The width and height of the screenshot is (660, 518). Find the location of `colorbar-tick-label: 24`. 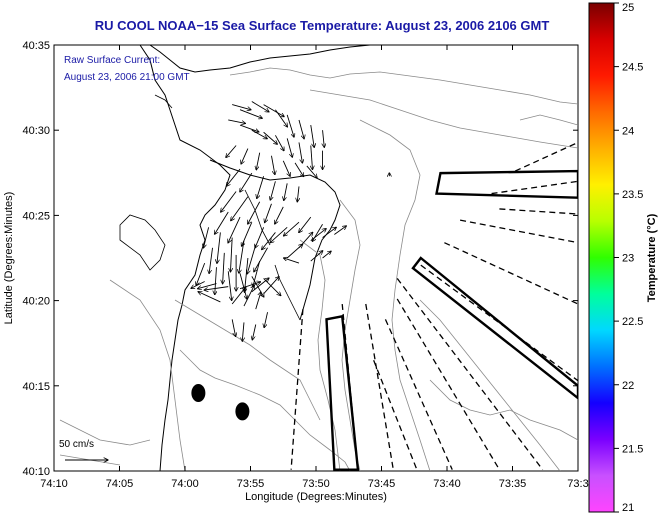

colorbar-tick-label: 24 is located at coordinates (628, 131).